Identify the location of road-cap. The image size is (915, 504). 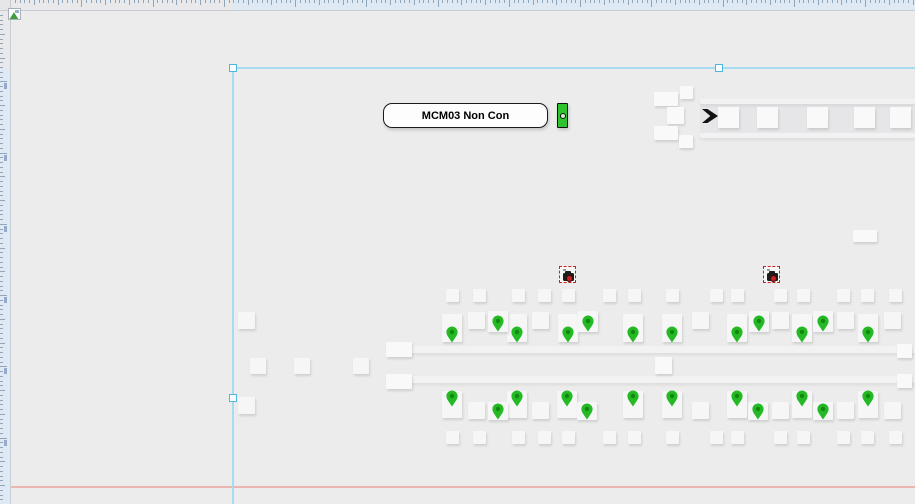
(663, 365).